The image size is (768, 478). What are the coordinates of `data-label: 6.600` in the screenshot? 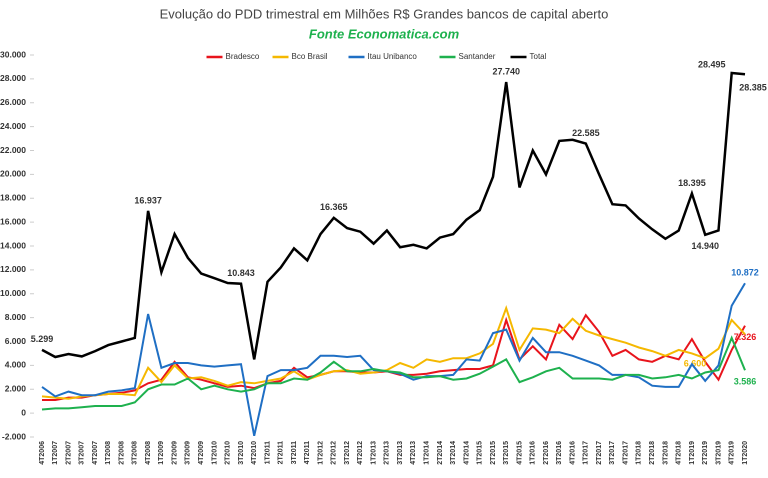 It's located at (695, 364).